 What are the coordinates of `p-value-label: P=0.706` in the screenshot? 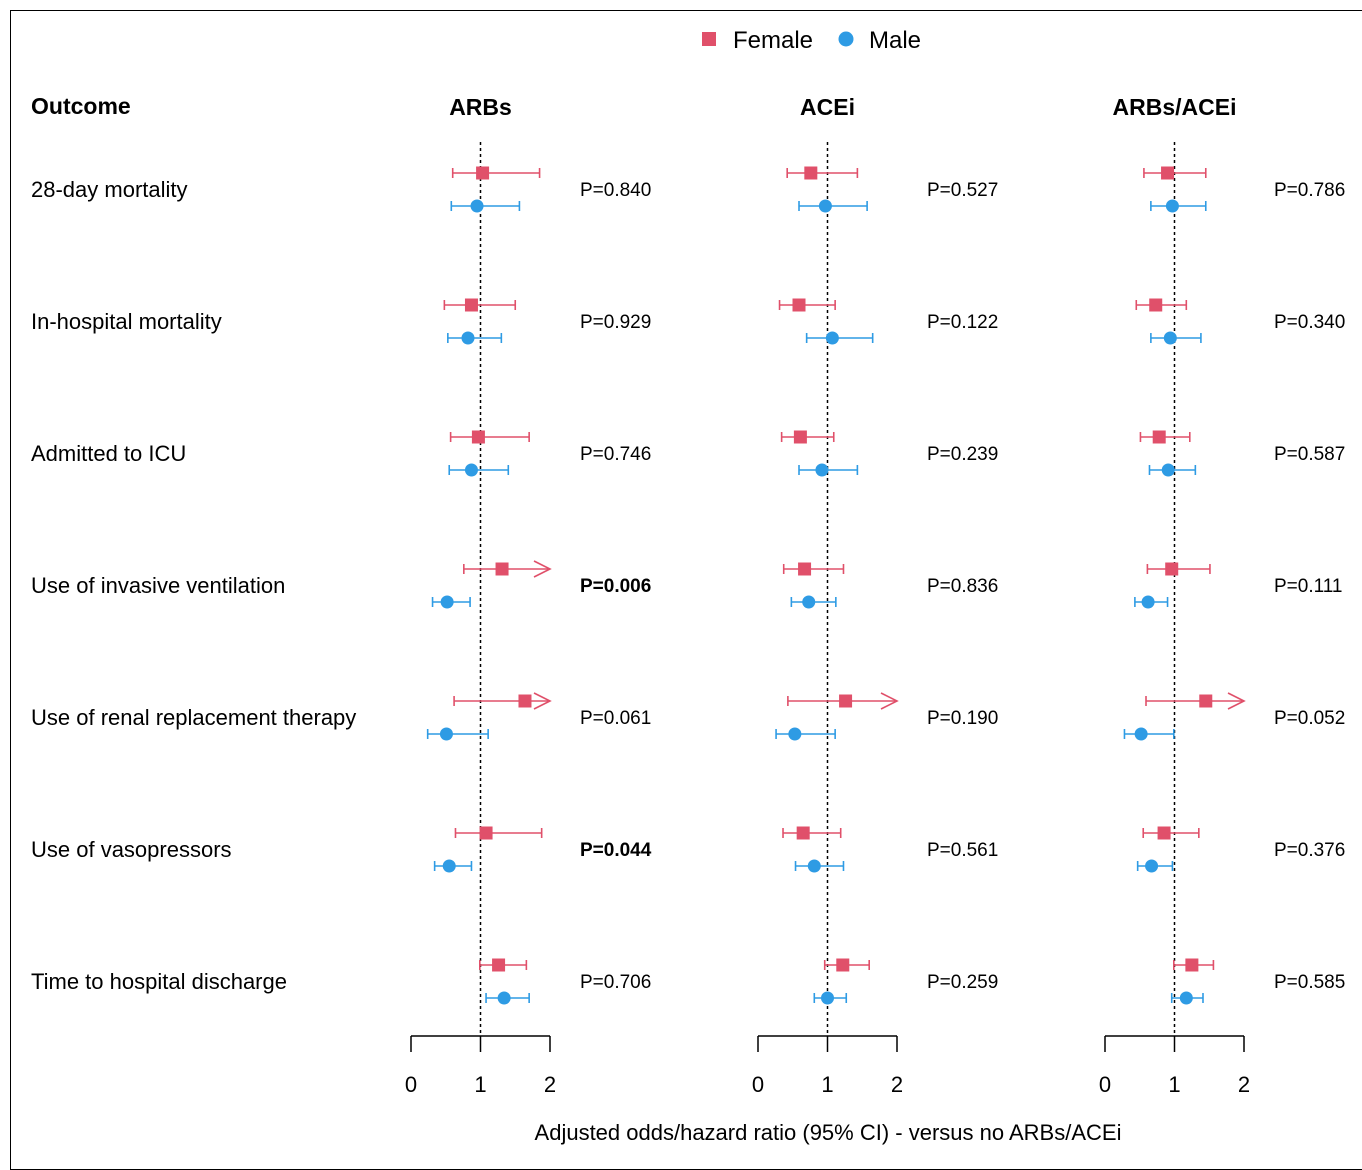 It's located at (615, 982).